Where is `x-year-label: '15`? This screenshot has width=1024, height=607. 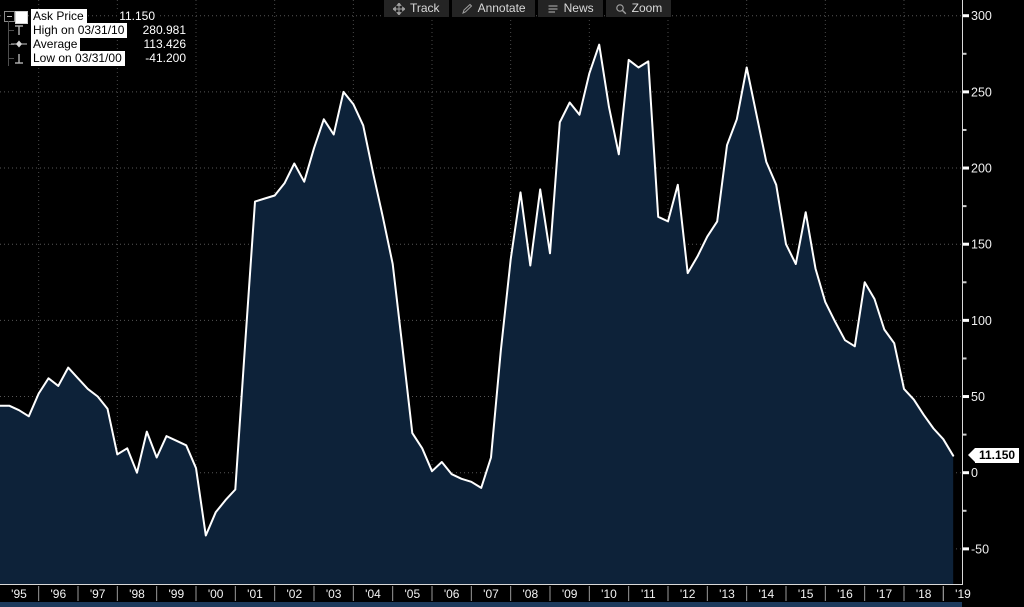
x-year-label: '15 is located at coordinates (806, 594).